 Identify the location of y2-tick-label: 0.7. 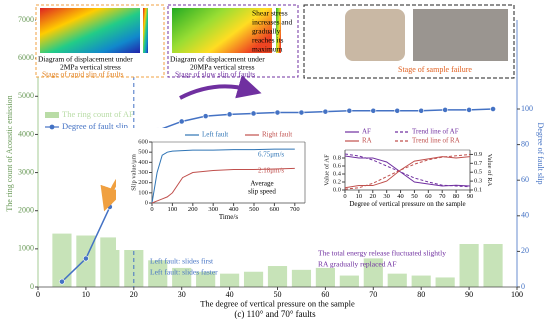
(478, 163).